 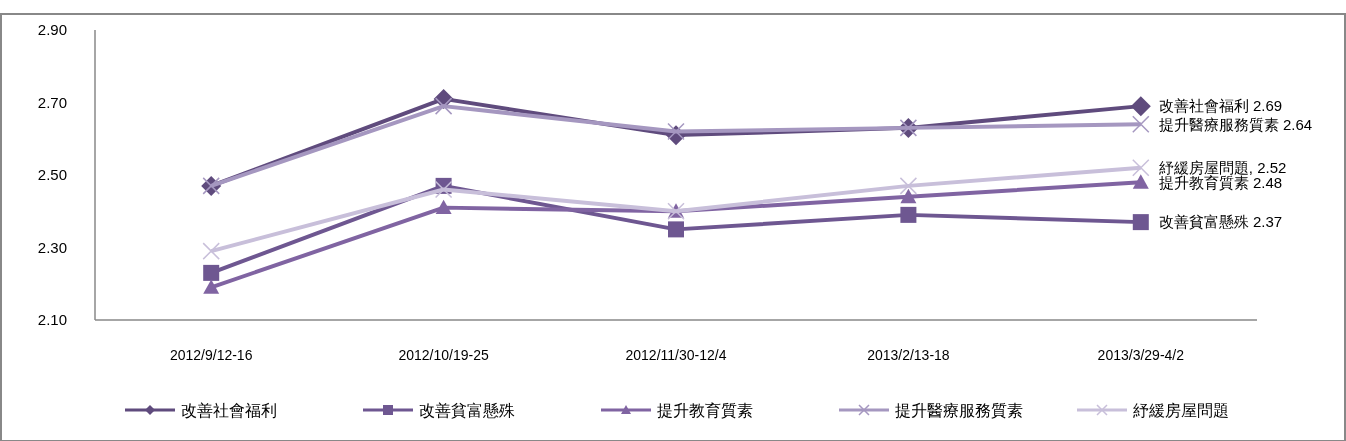 I want to click on x-tick-label: 2012/10/19-25, so click(x=443, y=355).